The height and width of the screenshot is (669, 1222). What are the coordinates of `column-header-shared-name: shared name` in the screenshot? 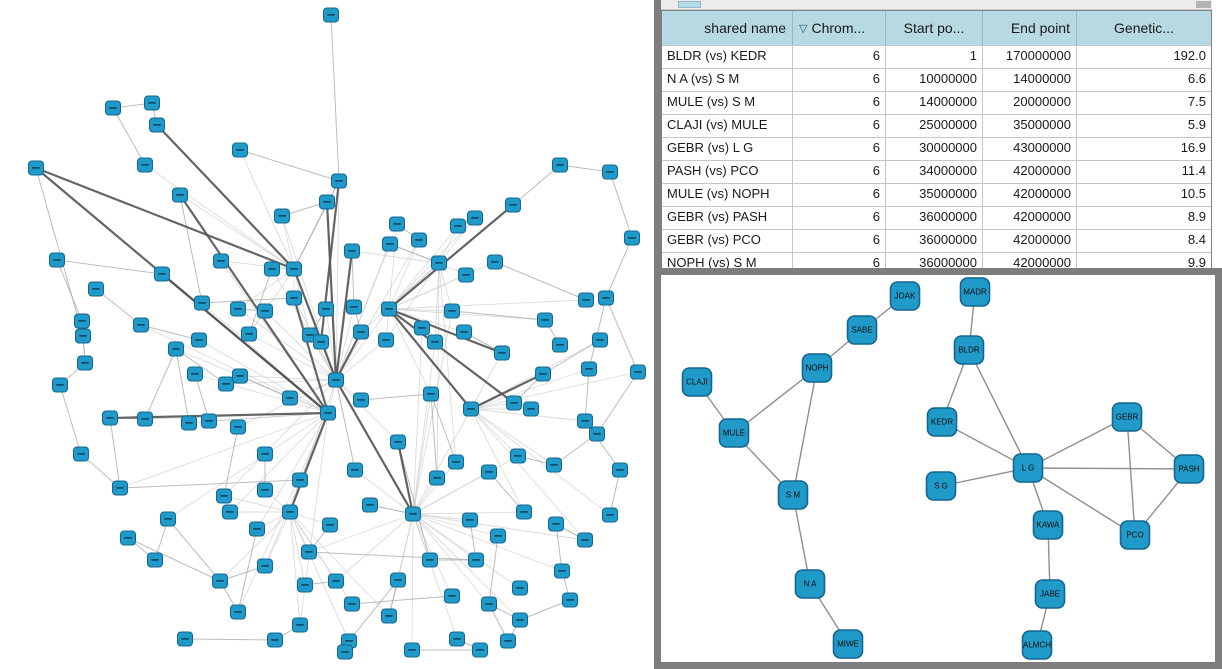 It's located at (727, 28).